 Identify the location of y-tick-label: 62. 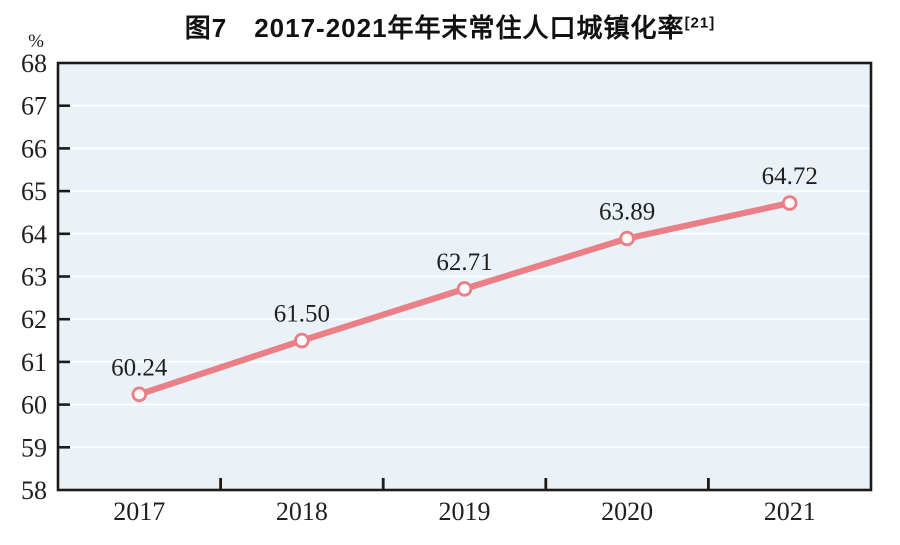
(34, 319).